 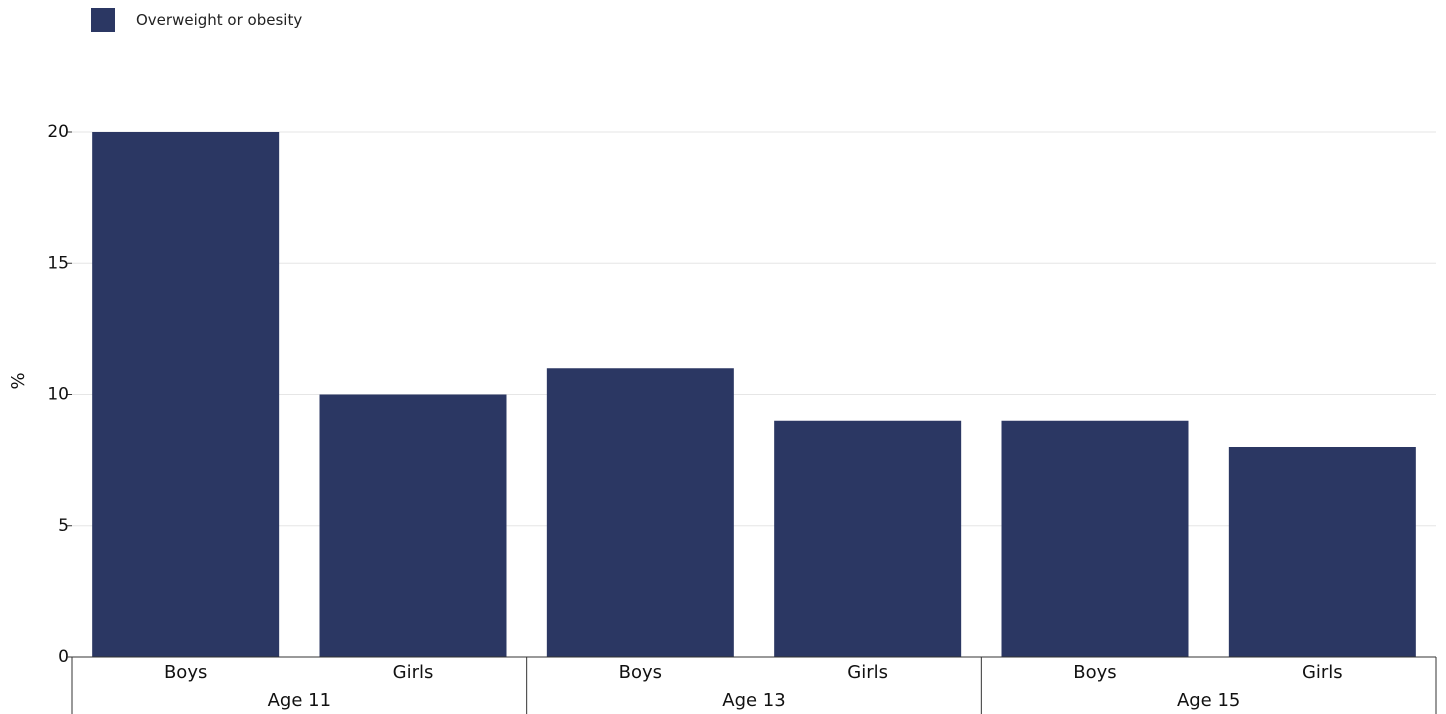 What do you see at coordinates (299, 700) in the screenshot?
I see `group-label: Age 11` at bounding box center [299, 700].